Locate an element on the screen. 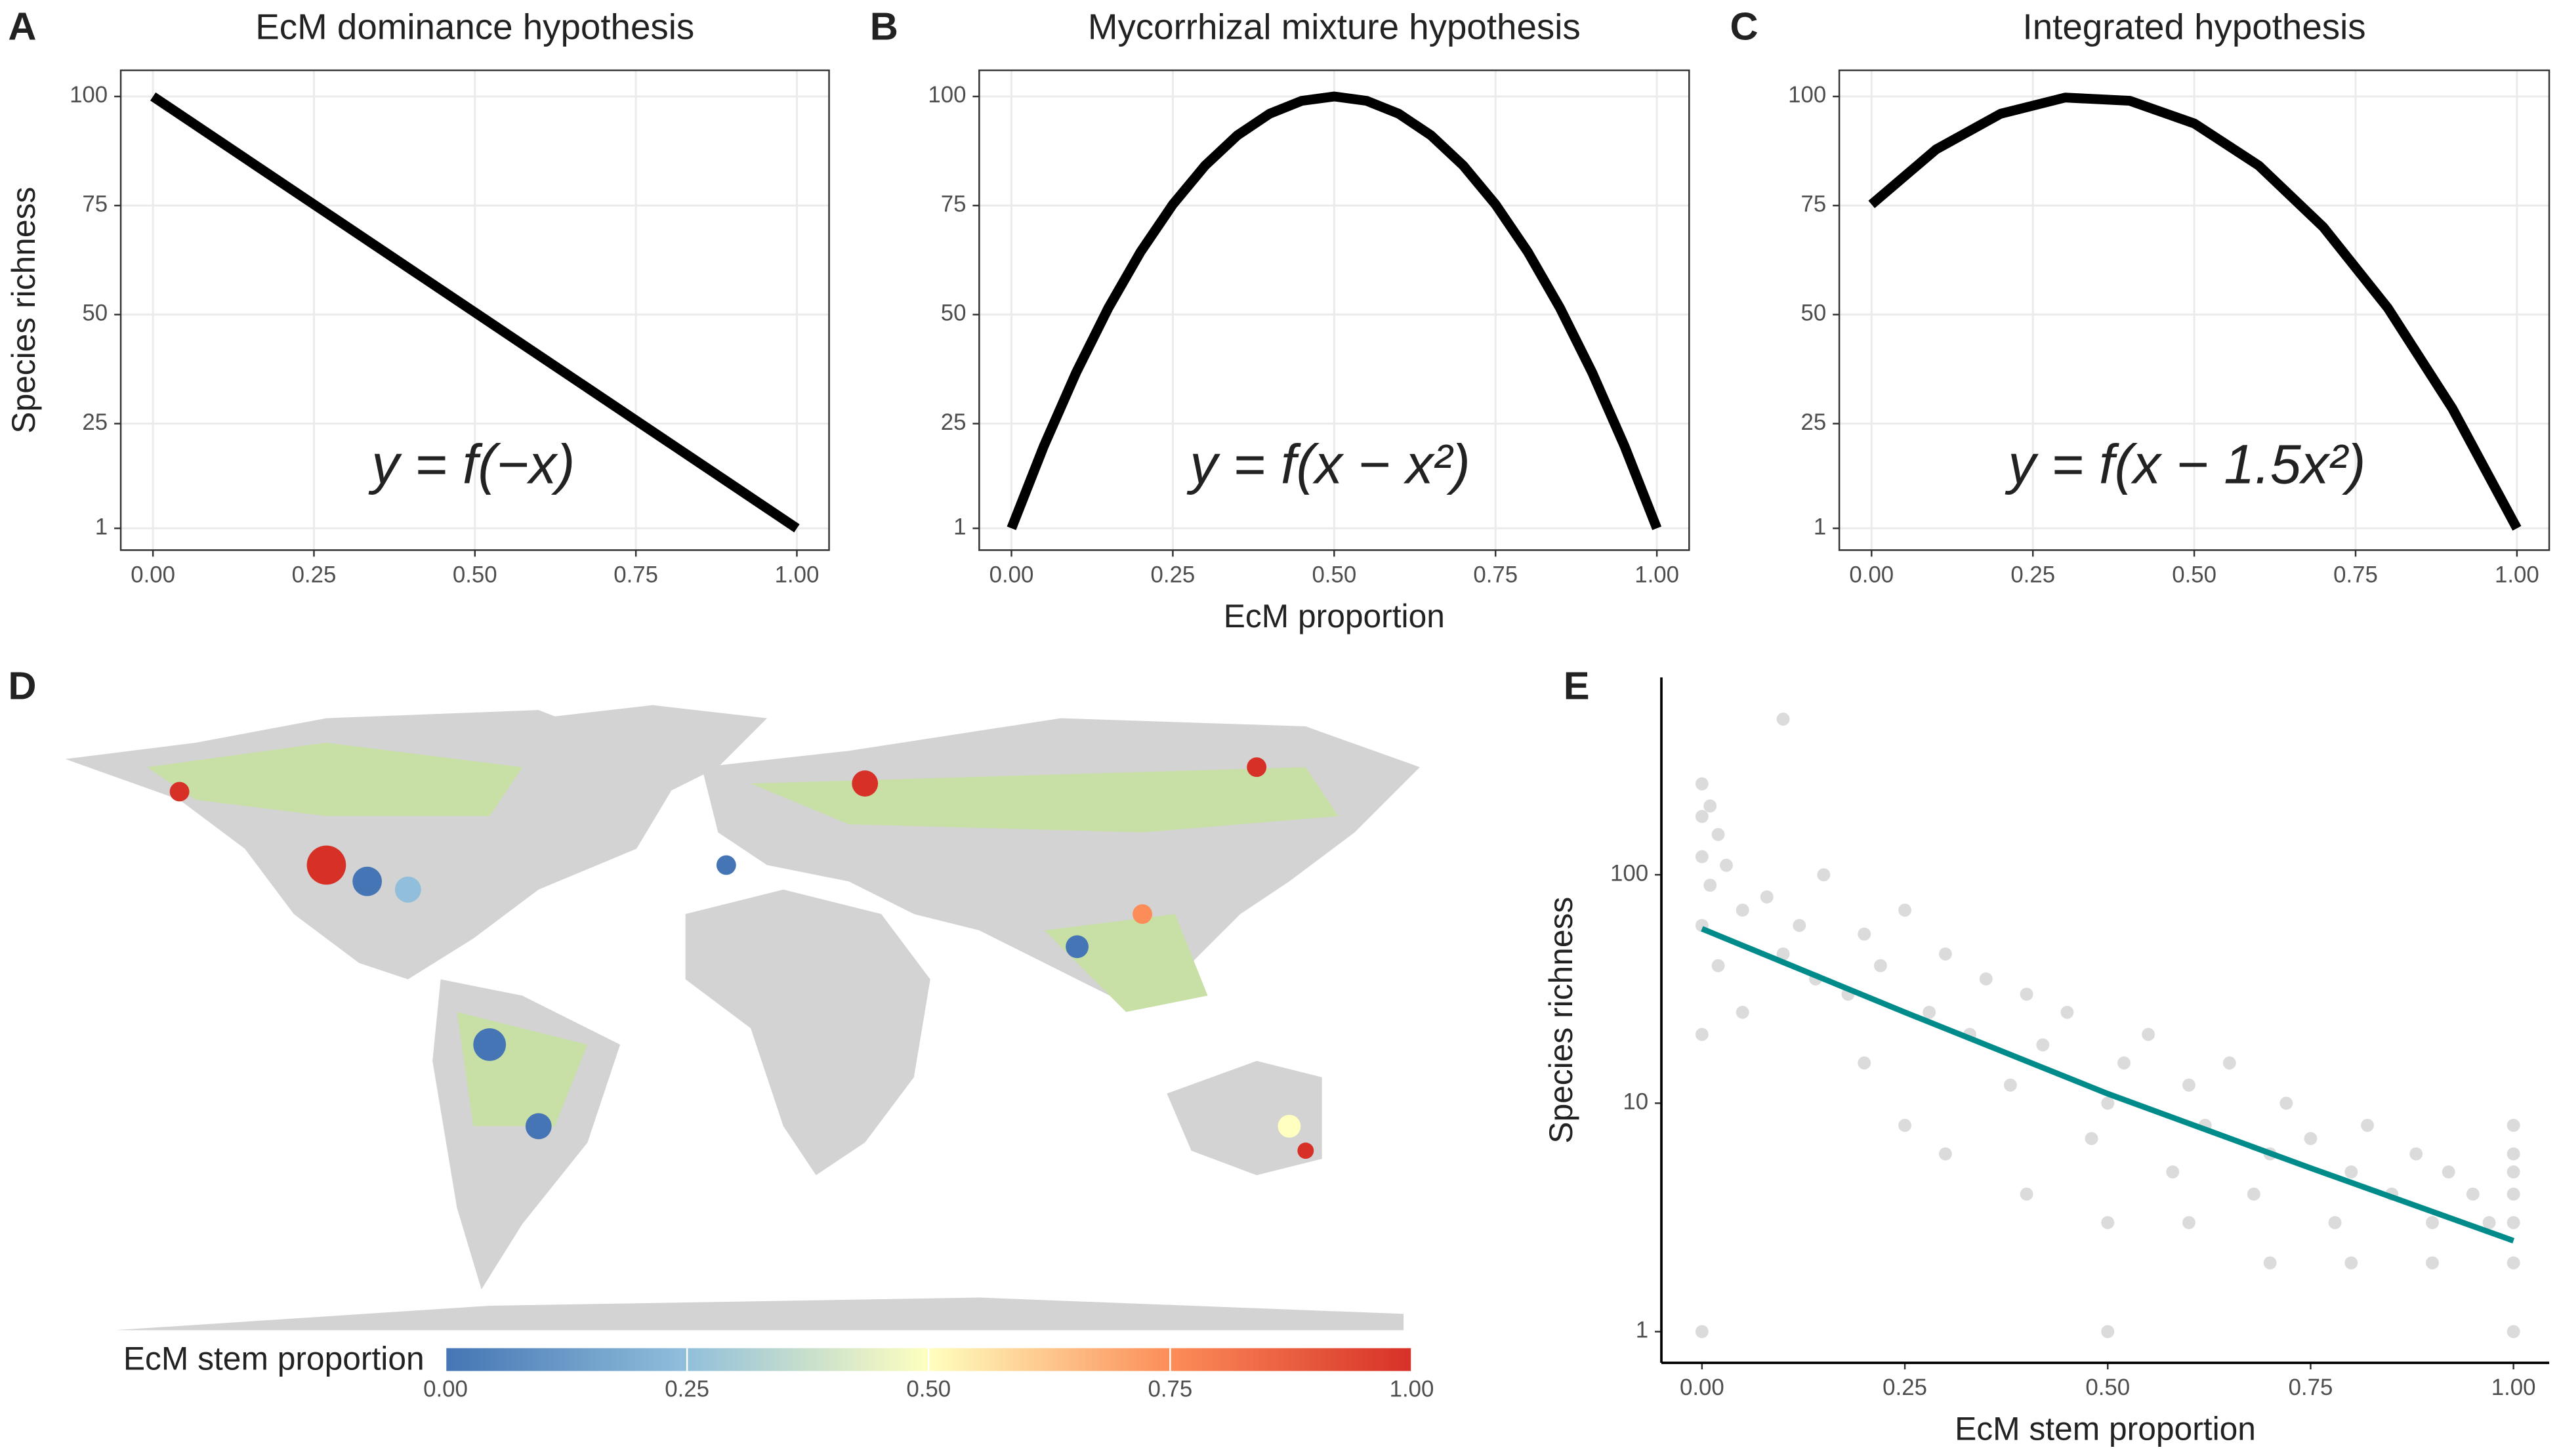 The image size is (2559, 1456). colorbar-tick-label: 0.00 is located at coordinates (446, 1389).